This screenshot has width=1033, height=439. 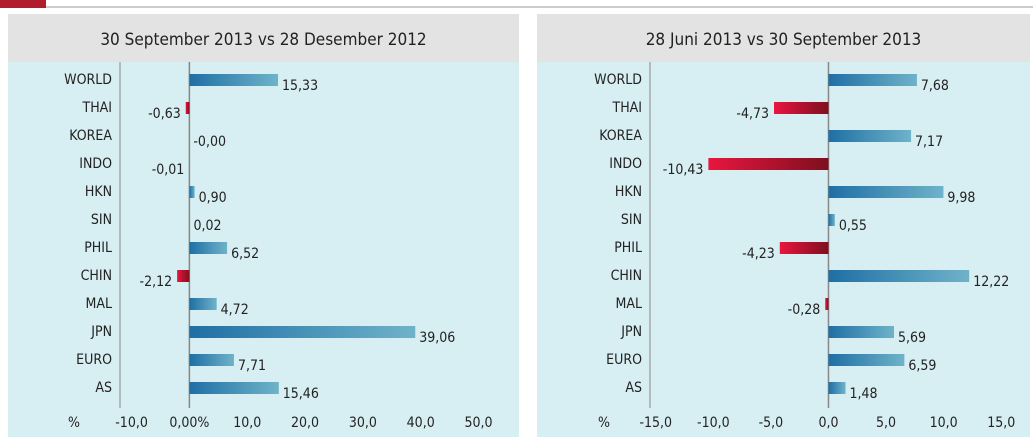 What do you see at coordinates (168, 170) in the screenshot?
I see `value-label: -0,01` at bounding box center [168, 170].